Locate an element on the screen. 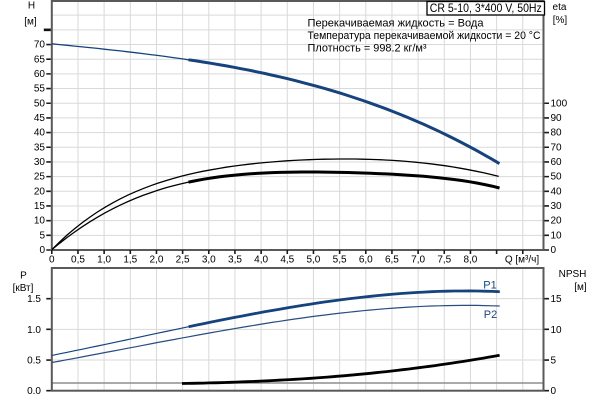  svg-text: 35 is located at coordinates (40, 147).